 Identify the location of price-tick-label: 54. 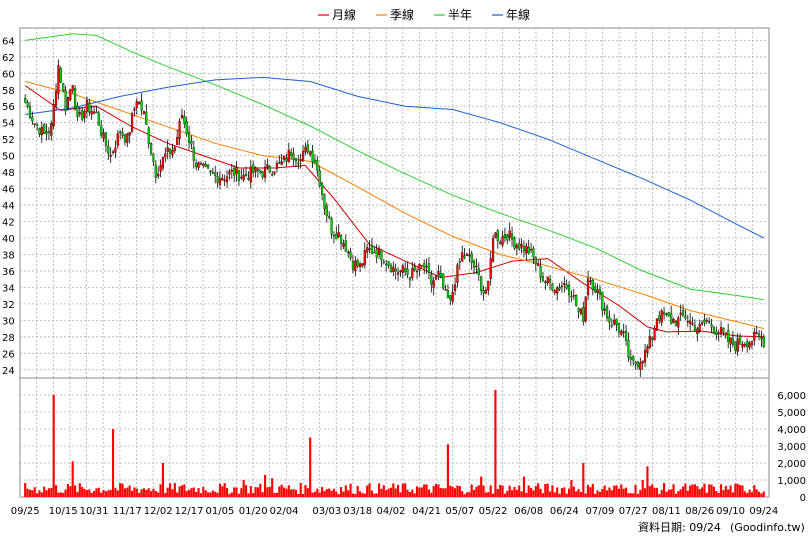
(8, 124).